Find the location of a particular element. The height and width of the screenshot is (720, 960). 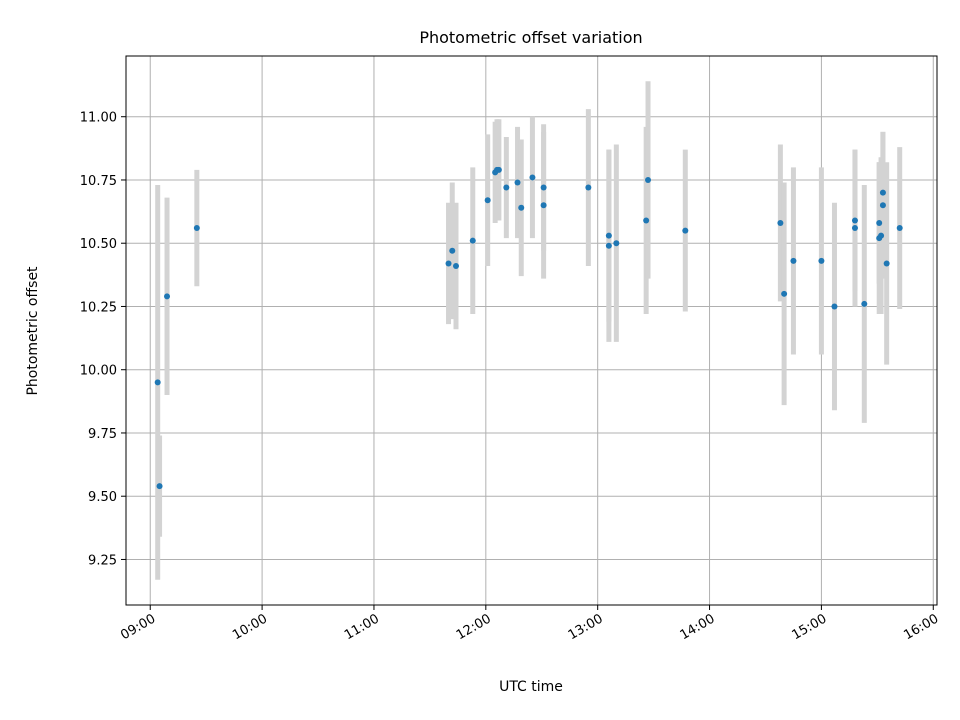

y-axis-label: Photometric offset is located at coordinates (33, 331).